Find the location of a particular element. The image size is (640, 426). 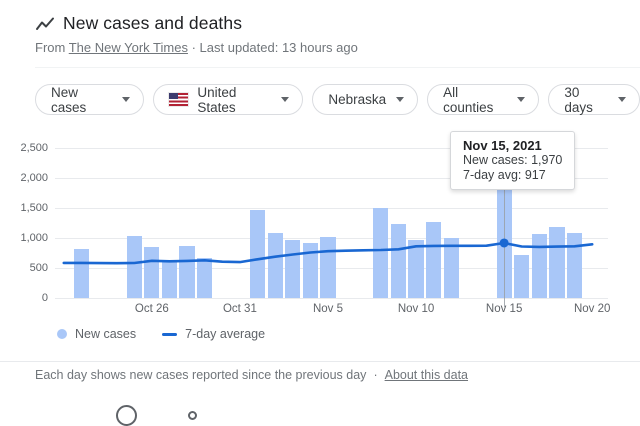

tooltip-date: Nov 15, 2021 is located at coordinates (502, 145).